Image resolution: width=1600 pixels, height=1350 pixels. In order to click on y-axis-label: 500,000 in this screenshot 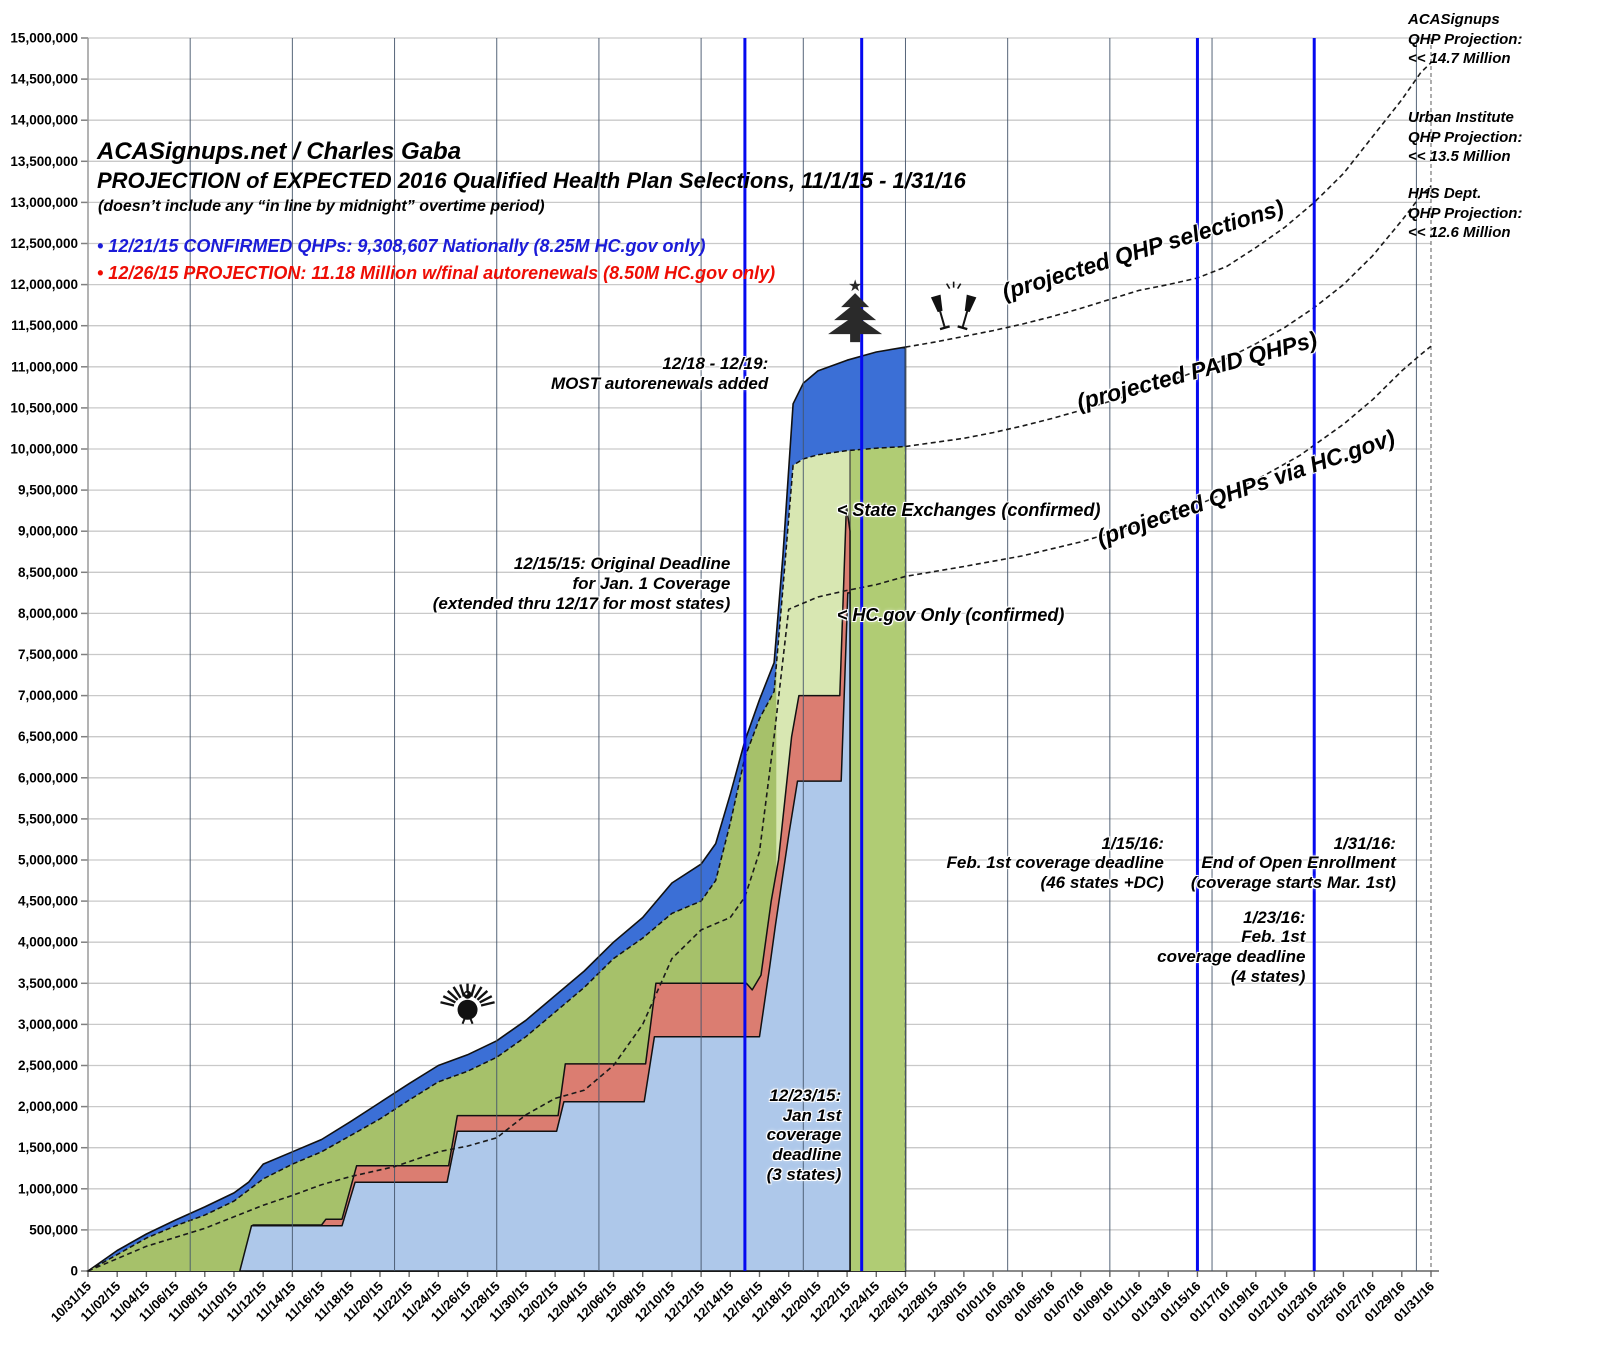, I will do `click(53, 1229)`.